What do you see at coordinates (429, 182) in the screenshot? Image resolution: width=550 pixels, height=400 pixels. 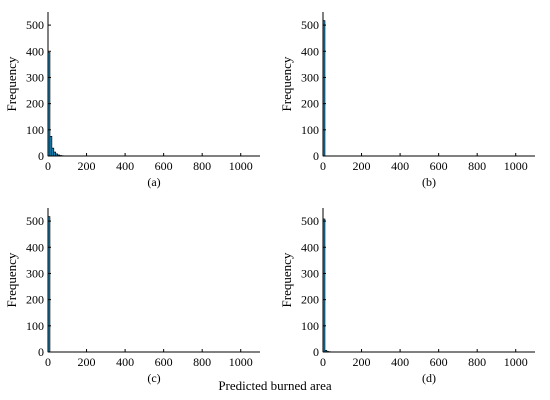 I see `panel-label: (b)` at bounding box center [429, 182].